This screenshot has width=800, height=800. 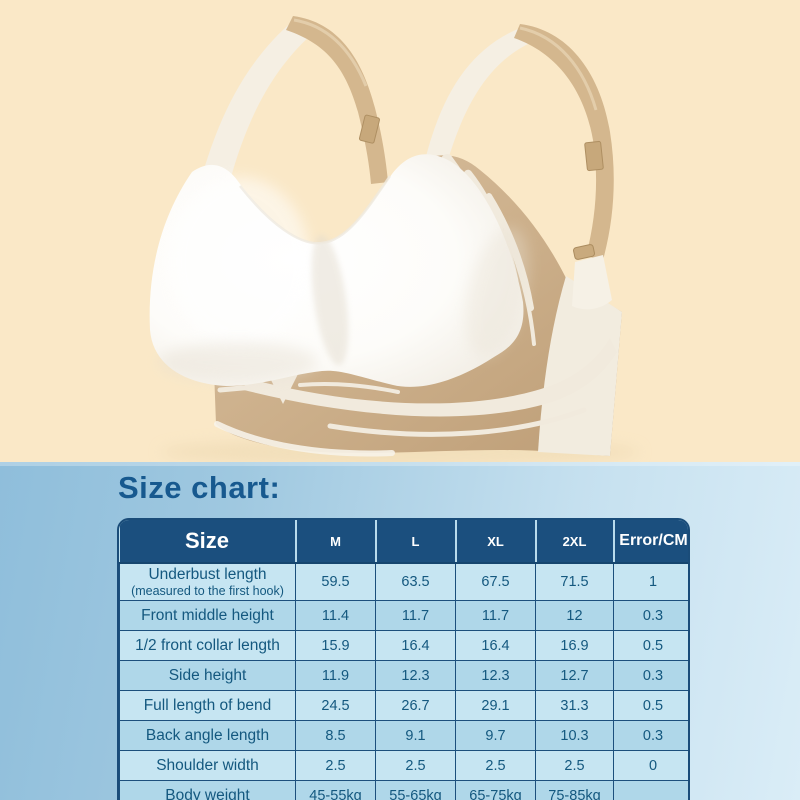 What do you see at coordinates (207, 575) in the screenshot?
I see `row-label-text: Underbust length` at bounding box center [207, 575].